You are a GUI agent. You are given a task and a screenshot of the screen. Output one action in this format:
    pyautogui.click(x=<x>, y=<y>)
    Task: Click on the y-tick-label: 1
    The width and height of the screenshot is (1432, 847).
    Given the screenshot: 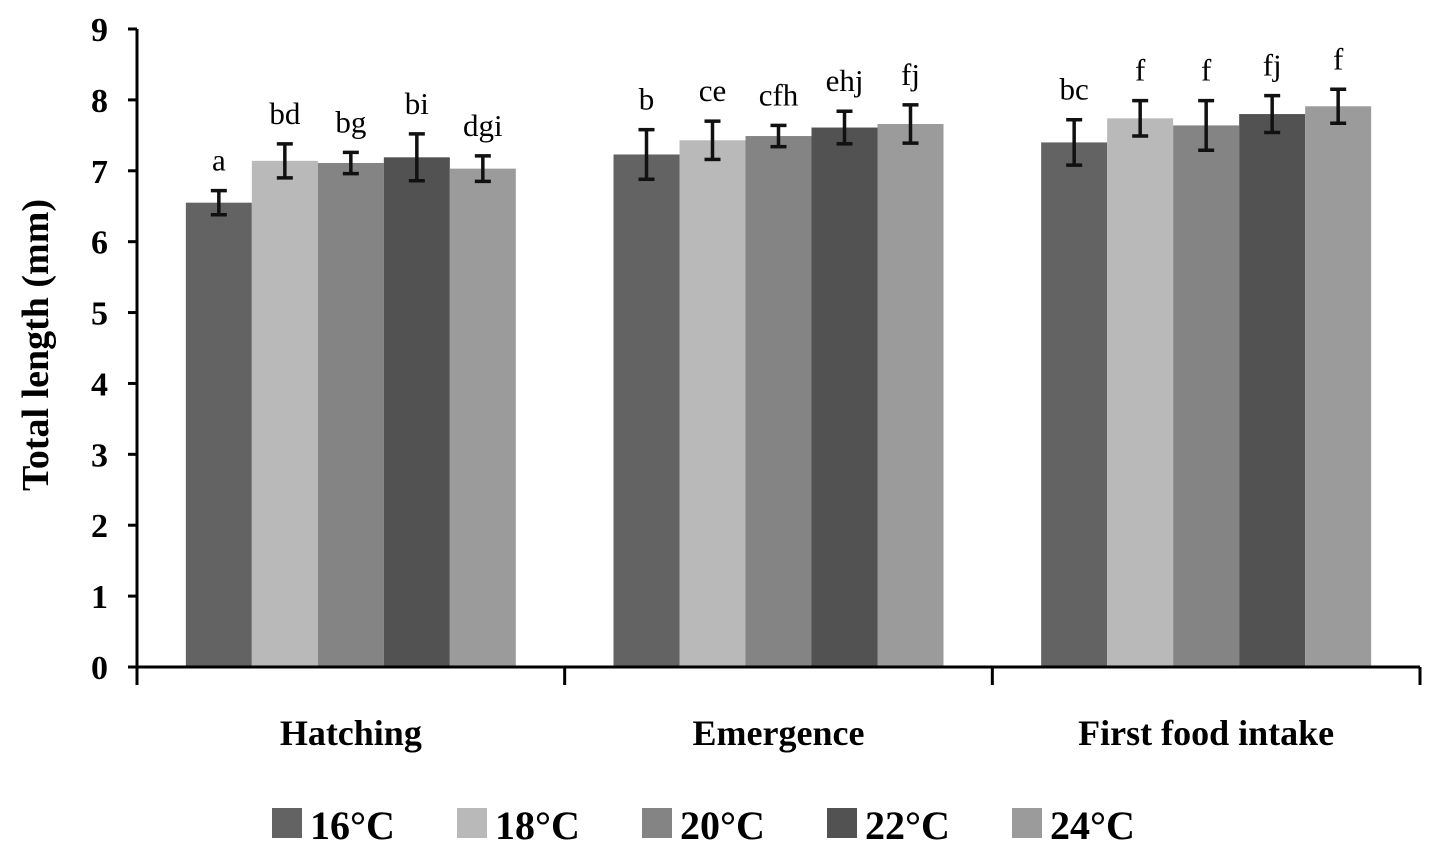 What is the action you would take?
    pyautogui.click(x=99, y=597)
    